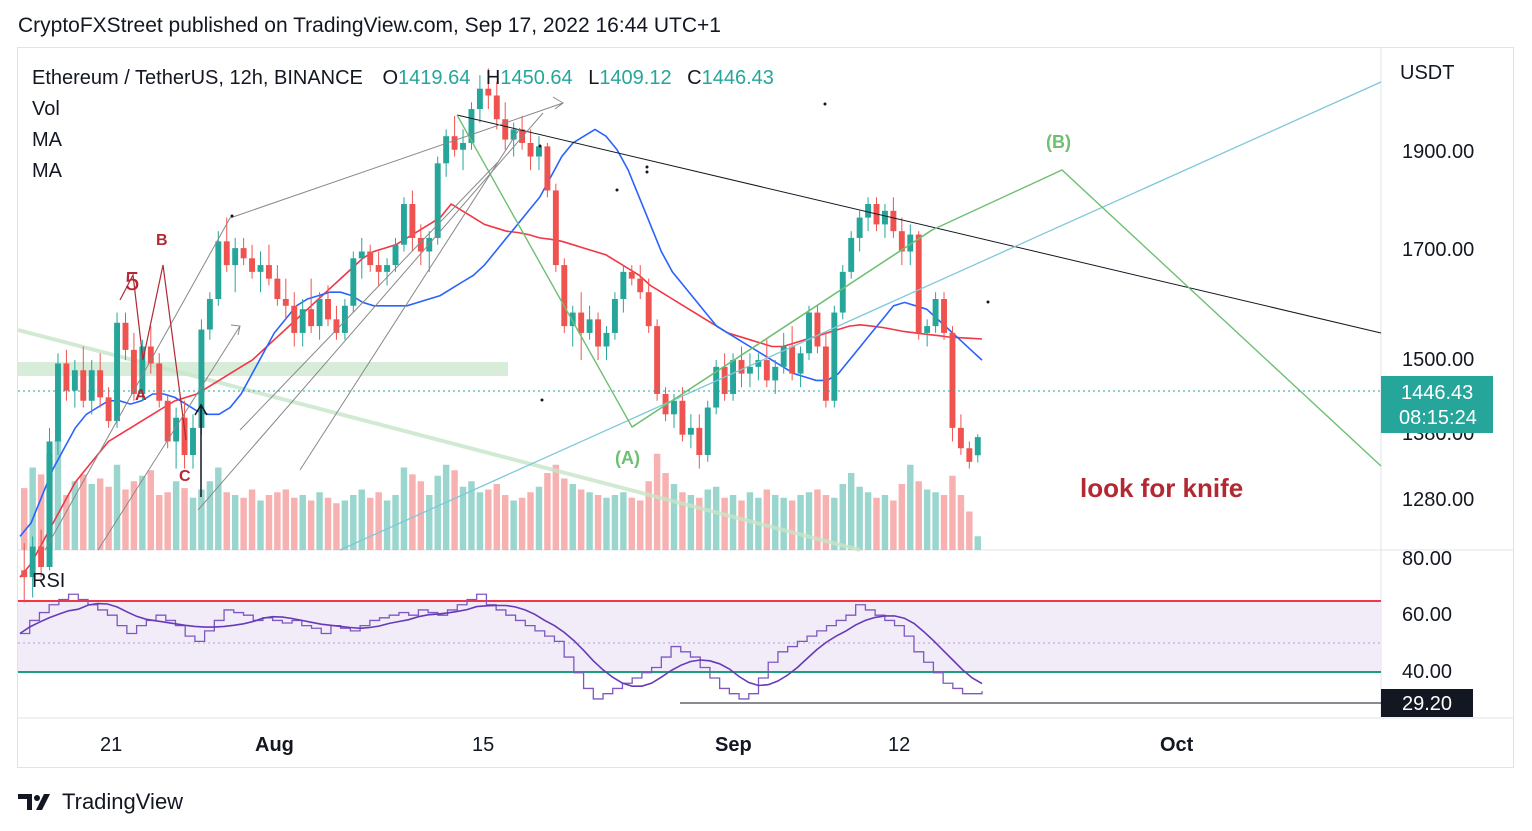  What do you see at coordinates (1427, 672) in the screenshot?
I see `rsi-tick: 40.00` at bounding box center [1427, 672].